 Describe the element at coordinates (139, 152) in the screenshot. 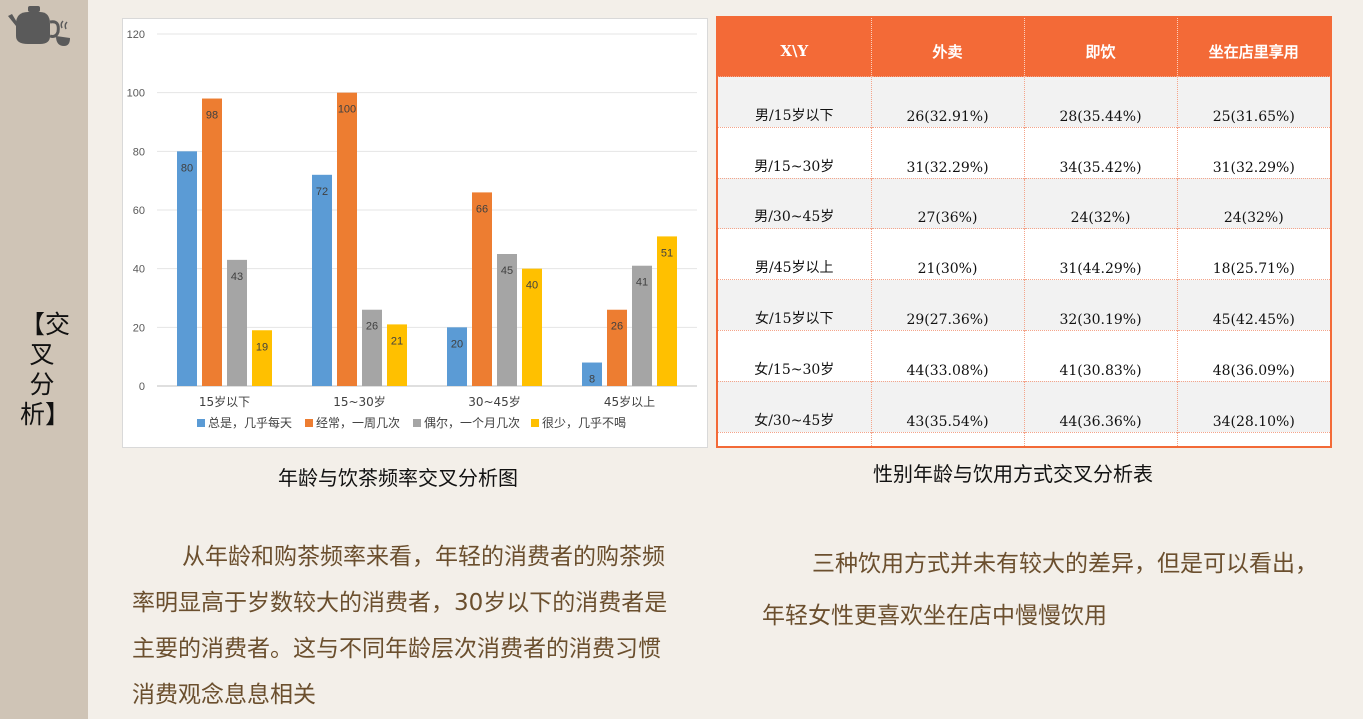

I see `y-tick-label: 80` at that location.